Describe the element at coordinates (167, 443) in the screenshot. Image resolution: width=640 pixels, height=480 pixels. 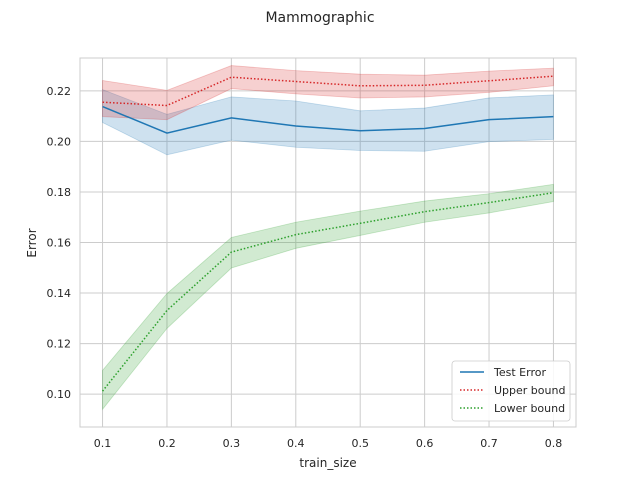
I see `x-tick-label: 0.2` at that location.